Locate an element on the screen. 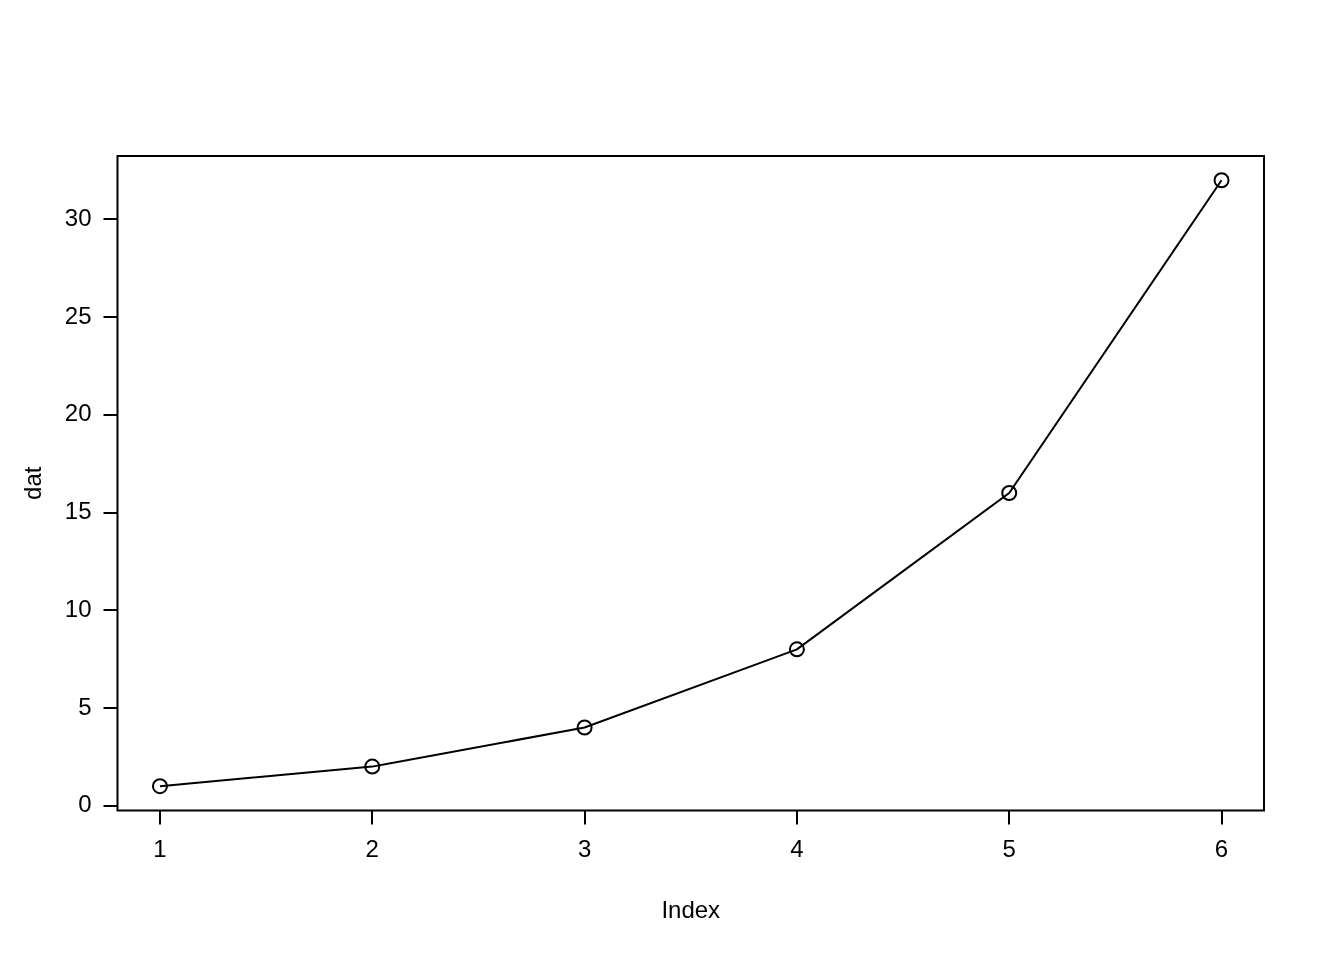 This screenshot has height=960, width=1344. x-tick-label: 2 is located at coordinates (372, 849).